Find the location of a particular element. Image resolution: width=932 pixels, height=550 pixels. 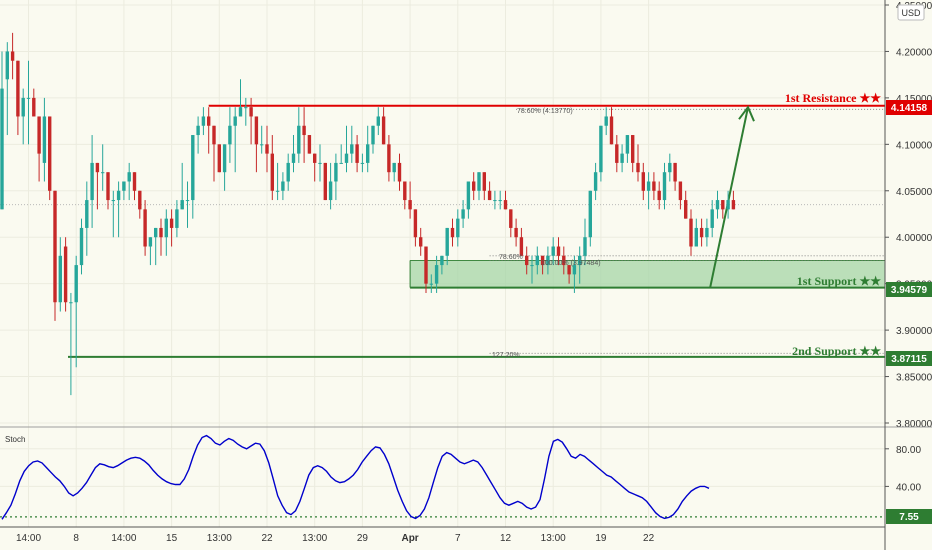

currency-button: USD is located at coordinates (911, 12).